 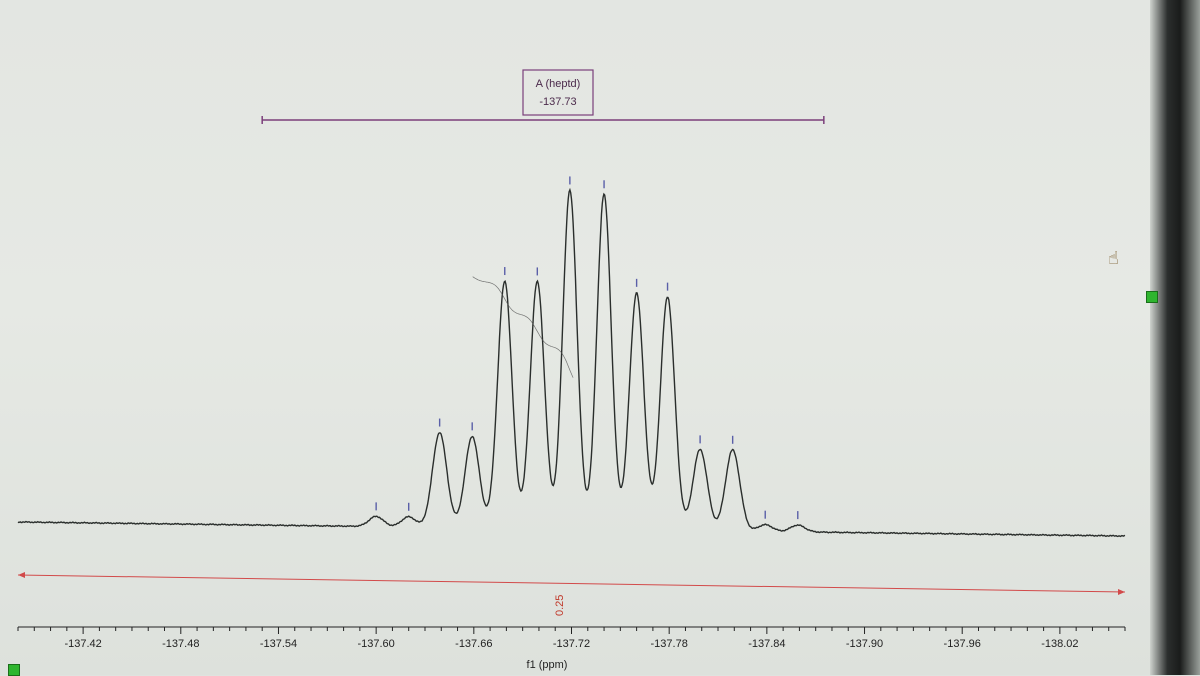 I want to click on integral-curve, so click(x=523, y=327).